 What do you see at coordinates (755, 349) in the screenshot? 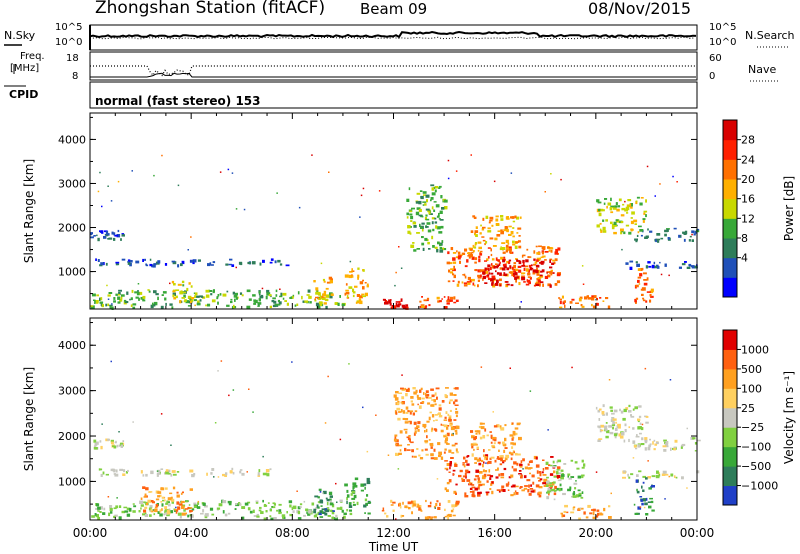
I see `colorbar-tick-label: 1000` at bounding box center [755, 349].